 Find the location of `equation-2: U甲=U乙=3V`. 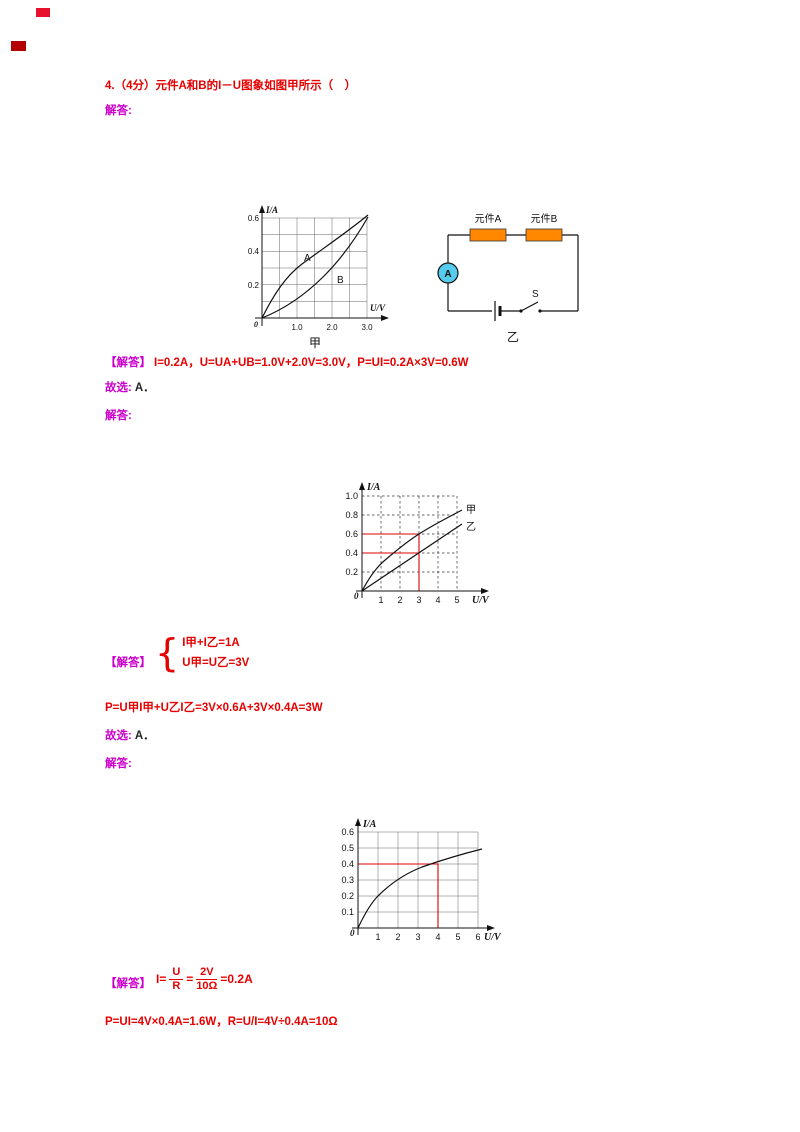

equation-2: U甲=U乙=3V is located at coordinates (216, 662).